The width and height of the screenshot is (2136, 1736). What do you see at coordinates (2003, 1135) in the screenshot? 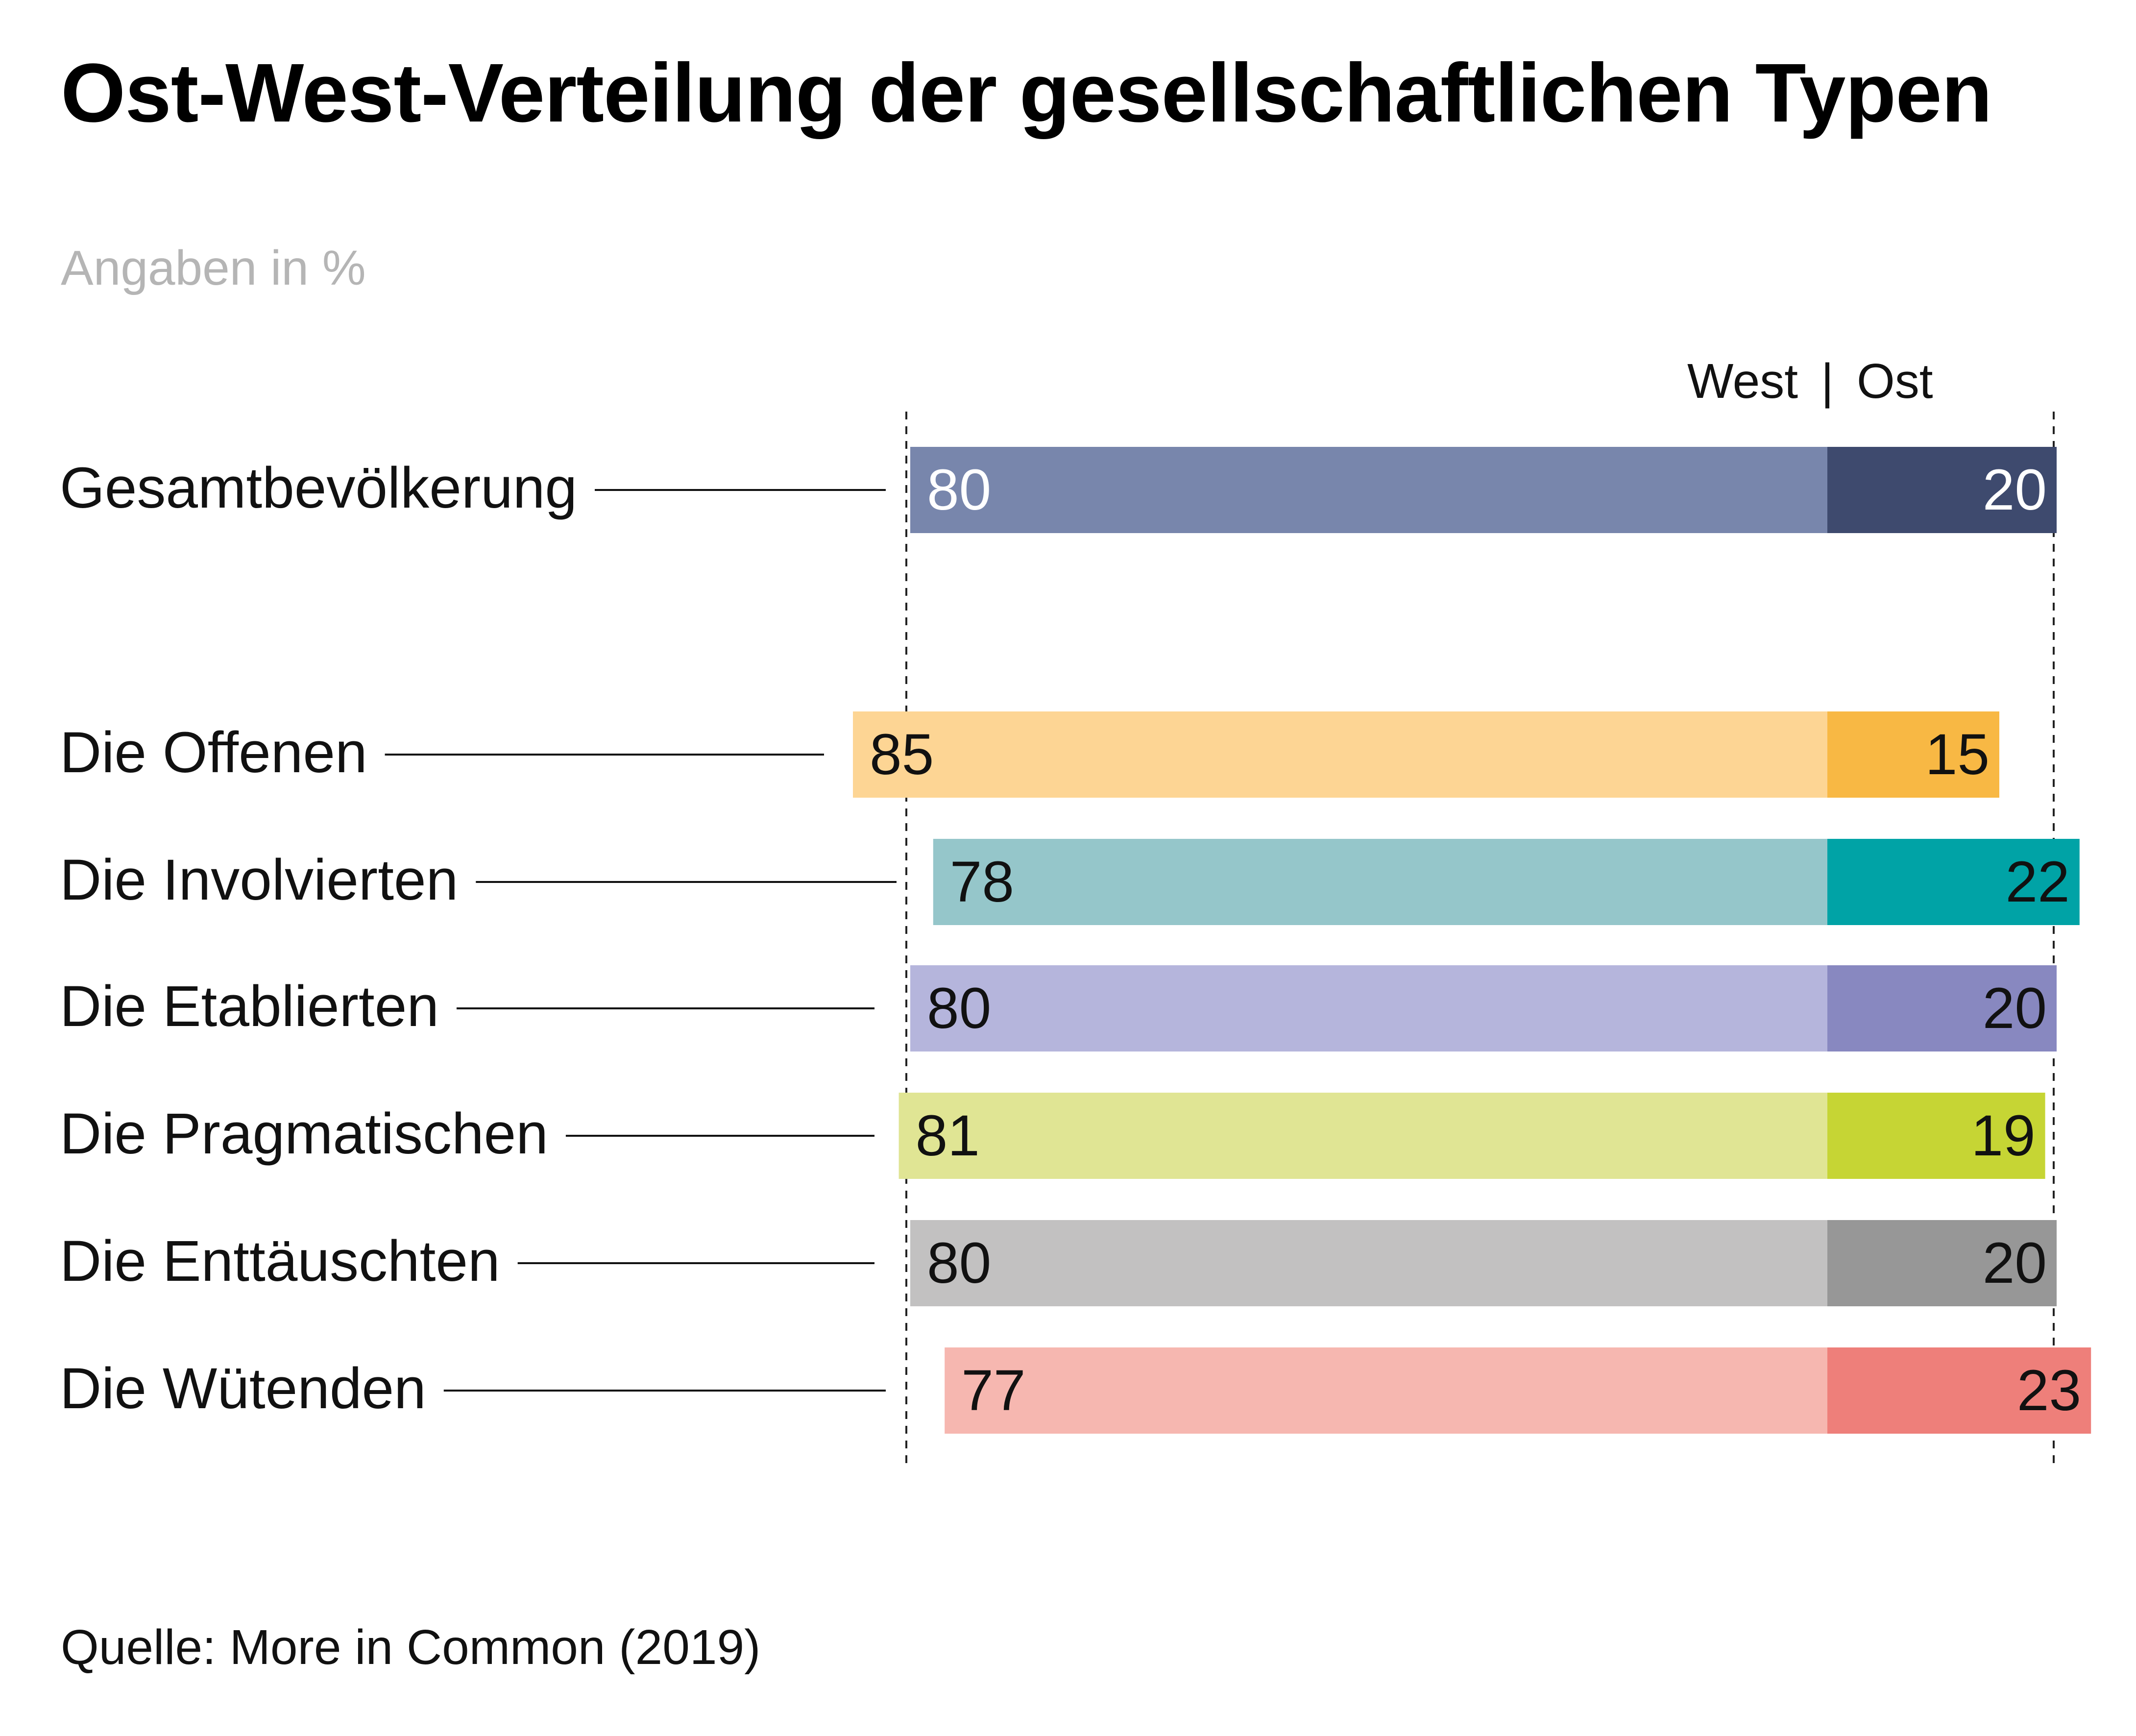
I see `value-label-ost: 19` at bounding box center [2003, 1135].